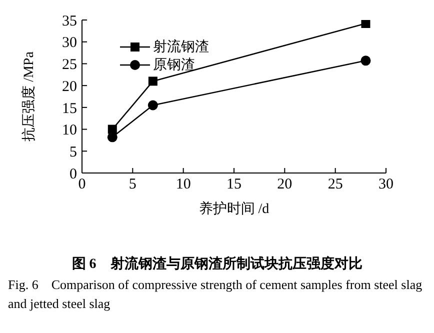 The height and width of the screenshot is (333, 434). Describe the element at coordinates (335, 184) in the screenshot. I see `x-tick-label: 25` at that location.